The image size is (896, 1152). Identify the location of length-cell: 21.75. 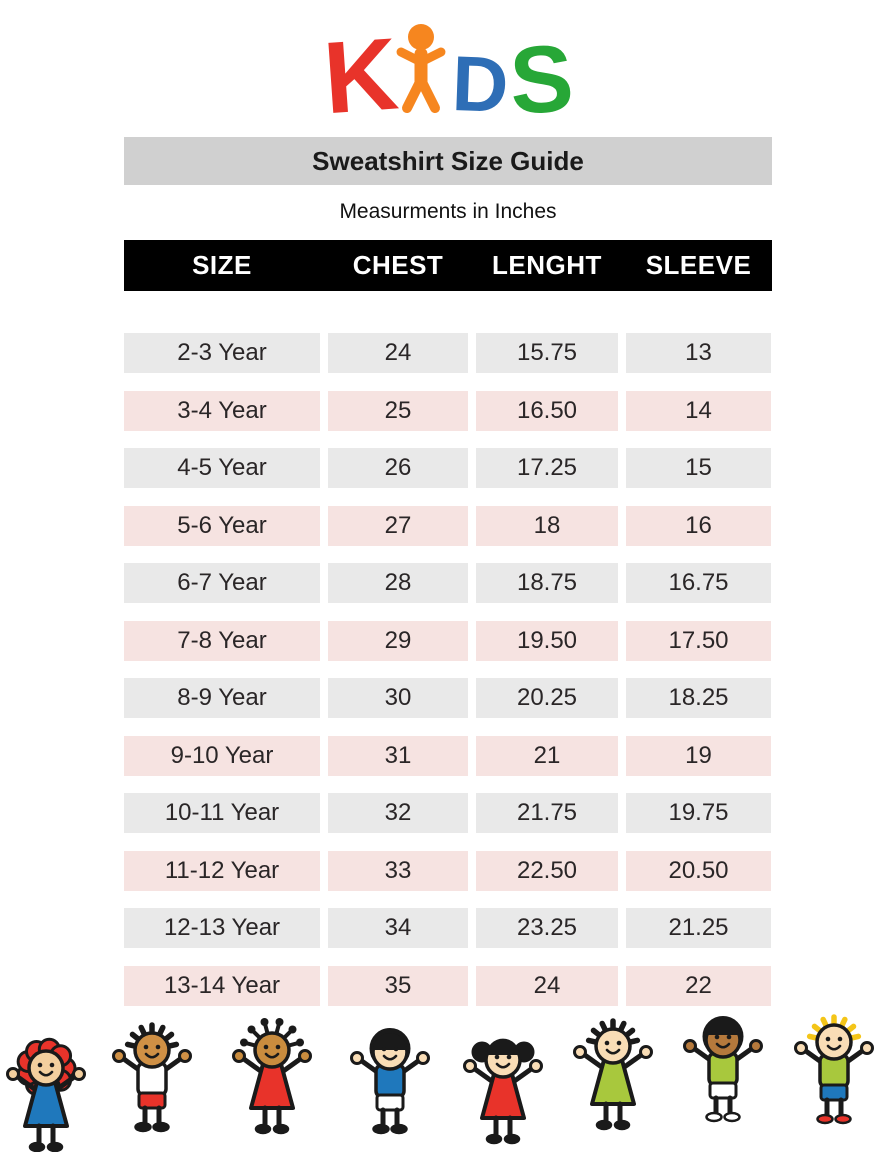
(547, 813).